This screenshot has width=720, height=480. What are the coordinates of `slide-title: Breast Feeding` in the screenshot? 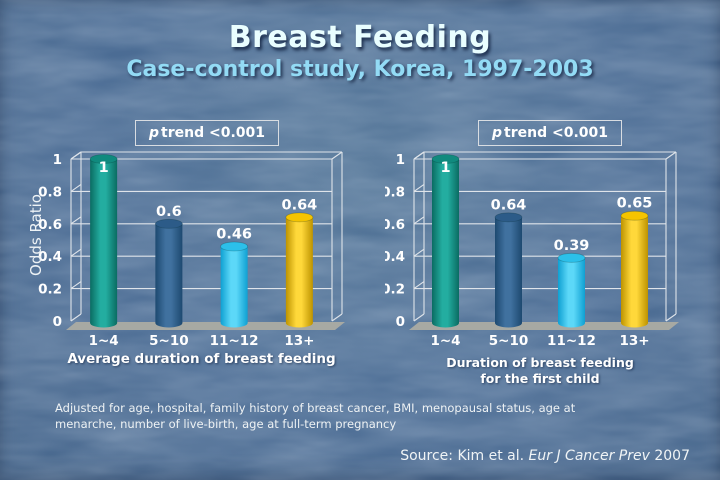 It's located at (360, 37).